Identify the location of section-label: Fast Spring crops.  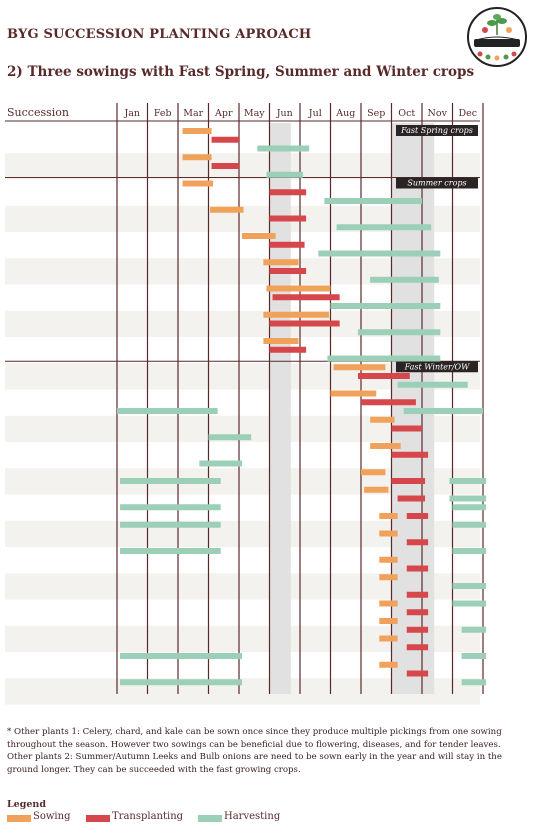
(436, 130).